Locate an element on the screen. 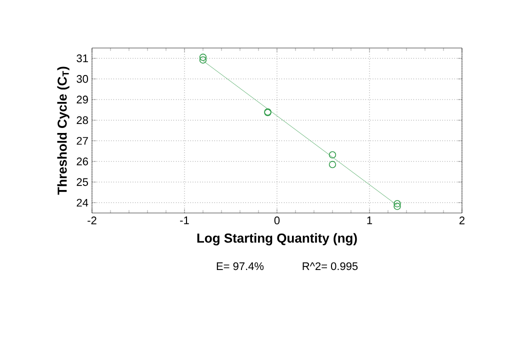 The width and height of the screenshot is (520, 350). y-tick-label: 25 is located at coordinates (82, 182).